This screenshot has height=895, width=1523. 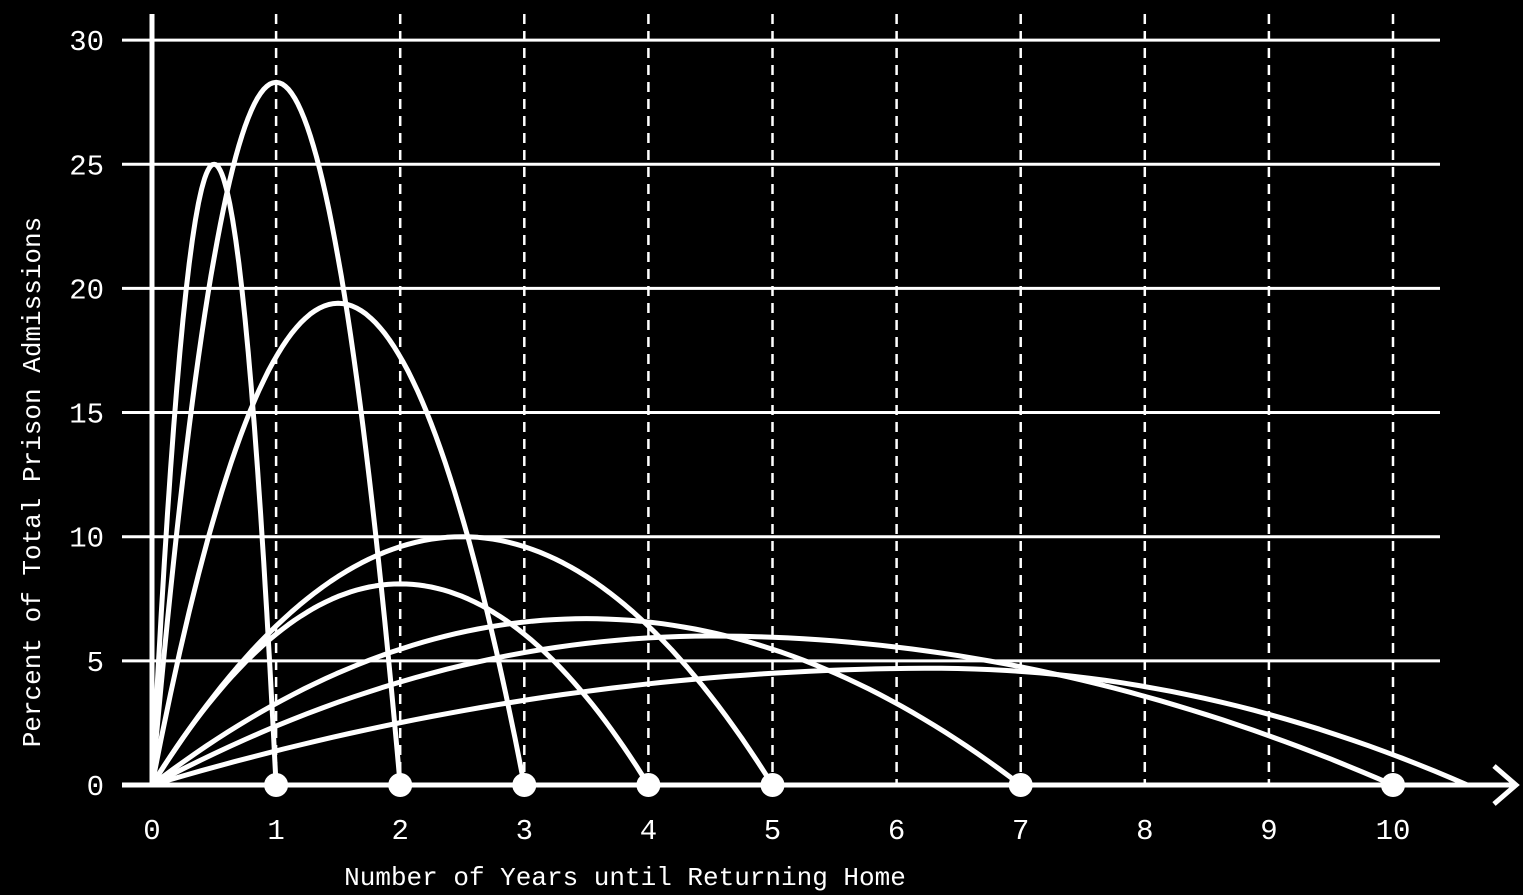 What do you see at coordinates (648, 831) in the screenshot?
I see `x-tick-label-4: 4` at bounding box center [648, 831].